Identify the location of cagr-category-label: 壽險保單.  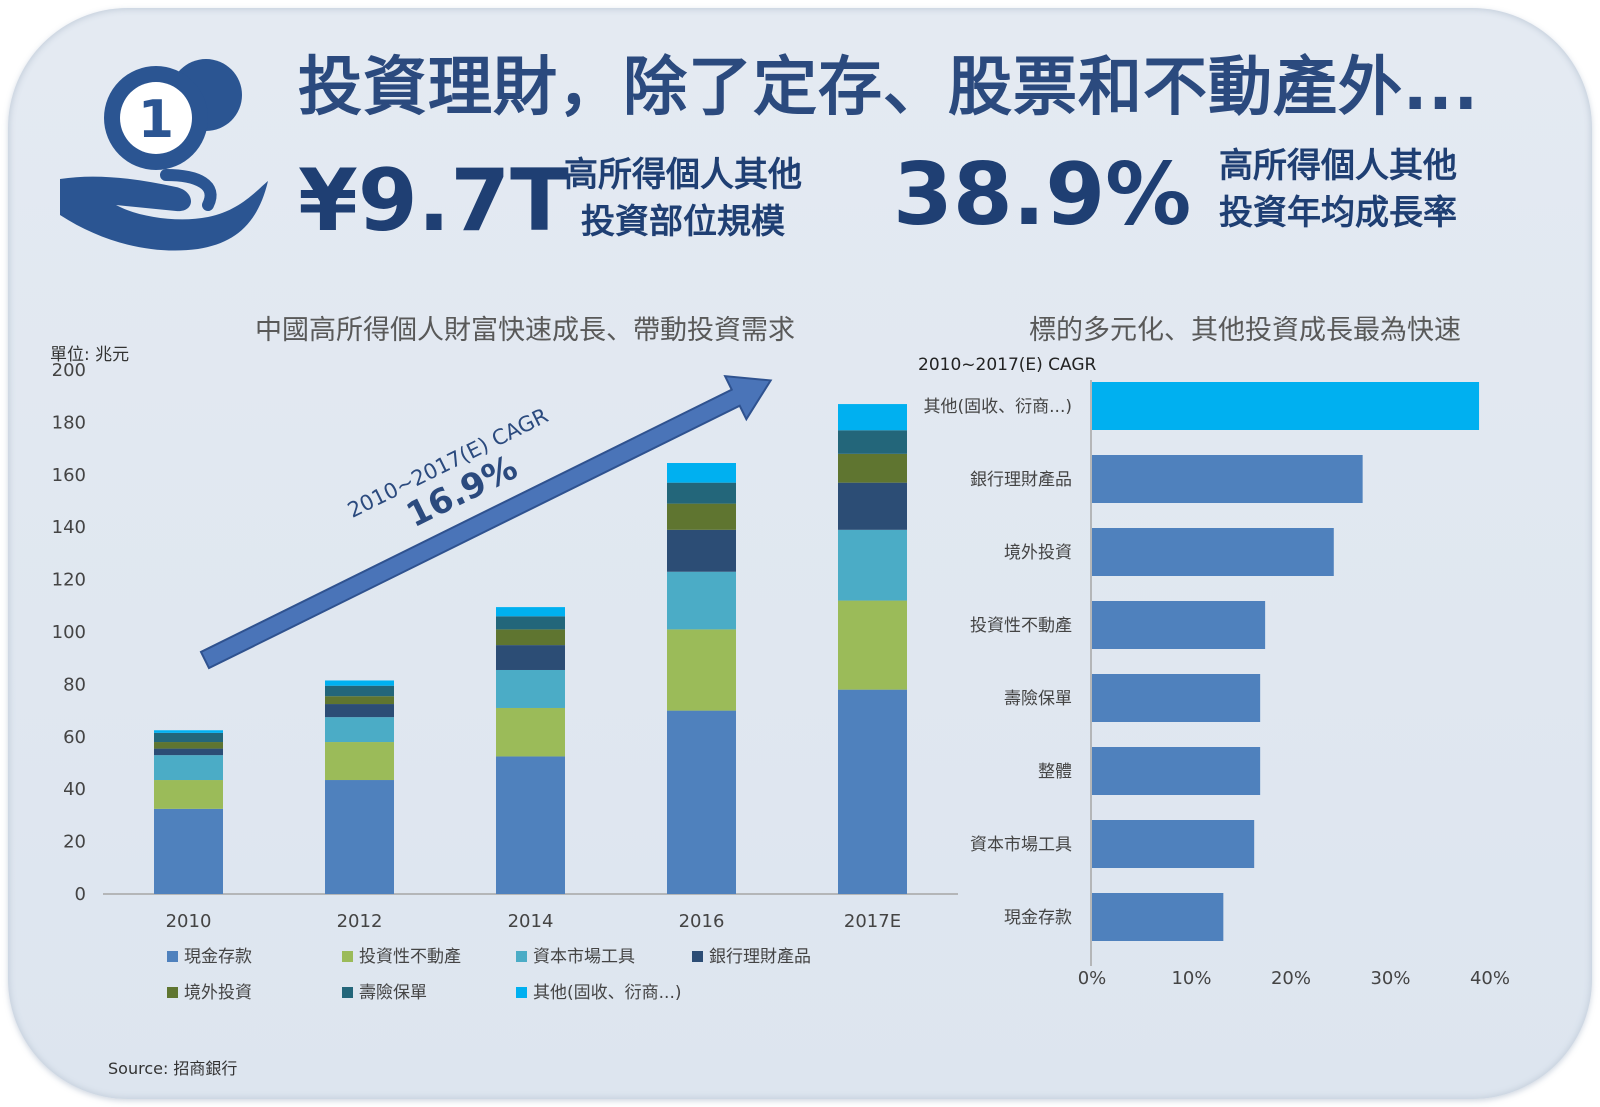
(1038, 699).